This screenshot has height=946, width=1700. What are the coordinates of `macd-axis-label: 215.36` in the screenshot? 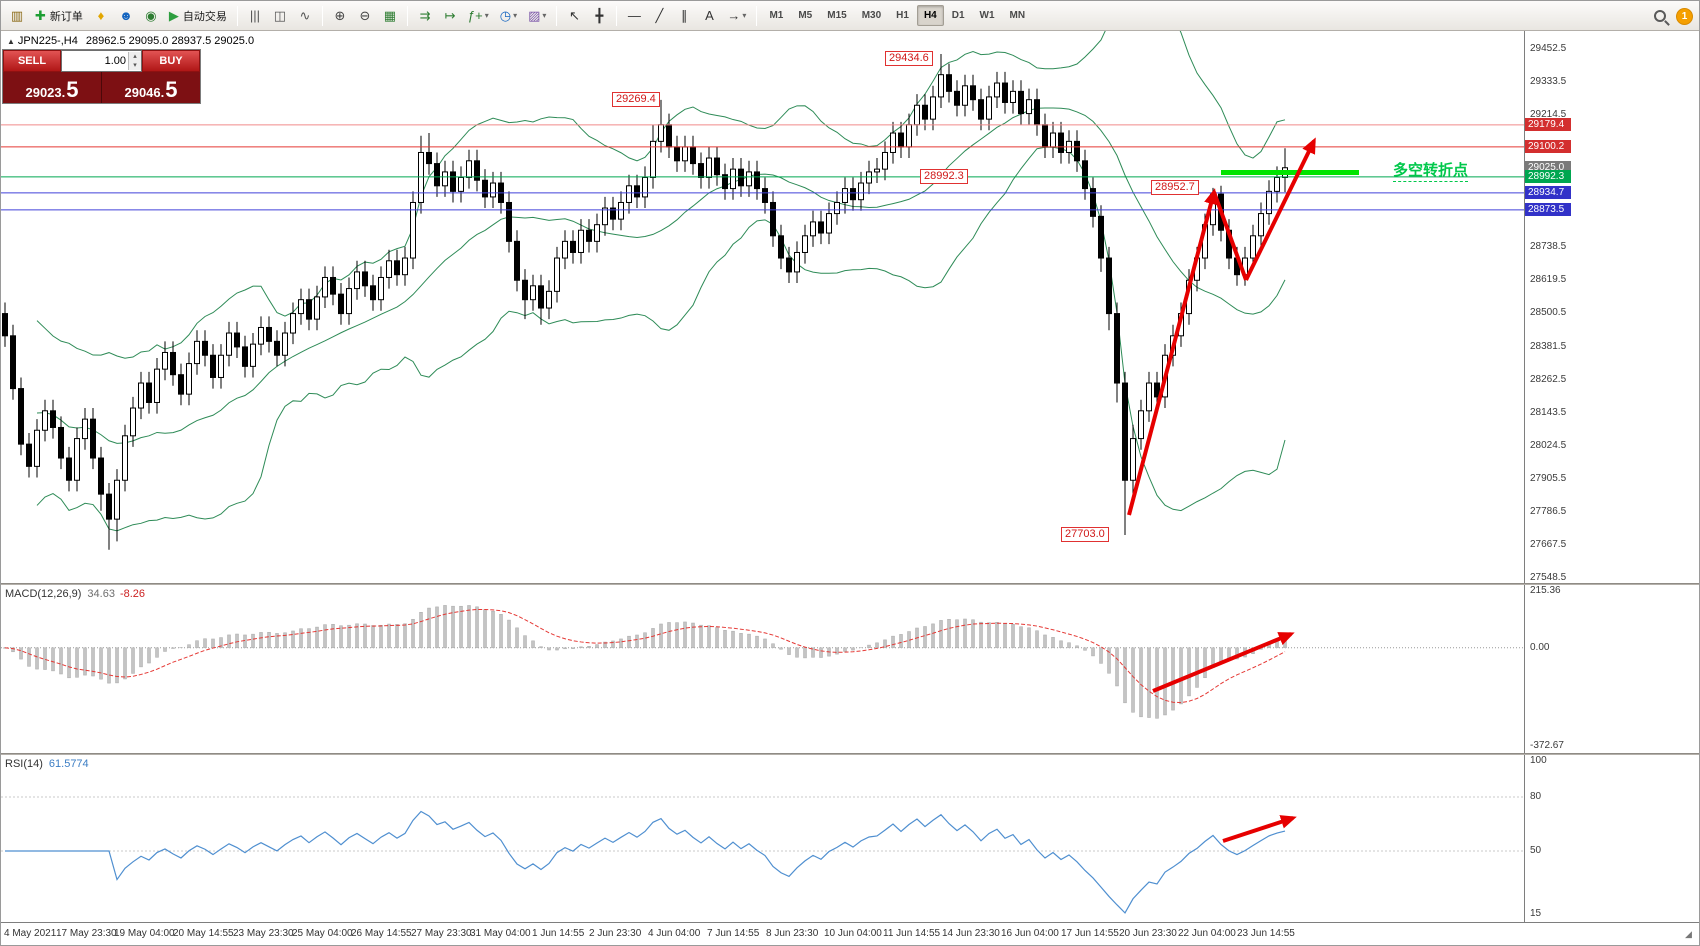 It's located at (1545, 591).